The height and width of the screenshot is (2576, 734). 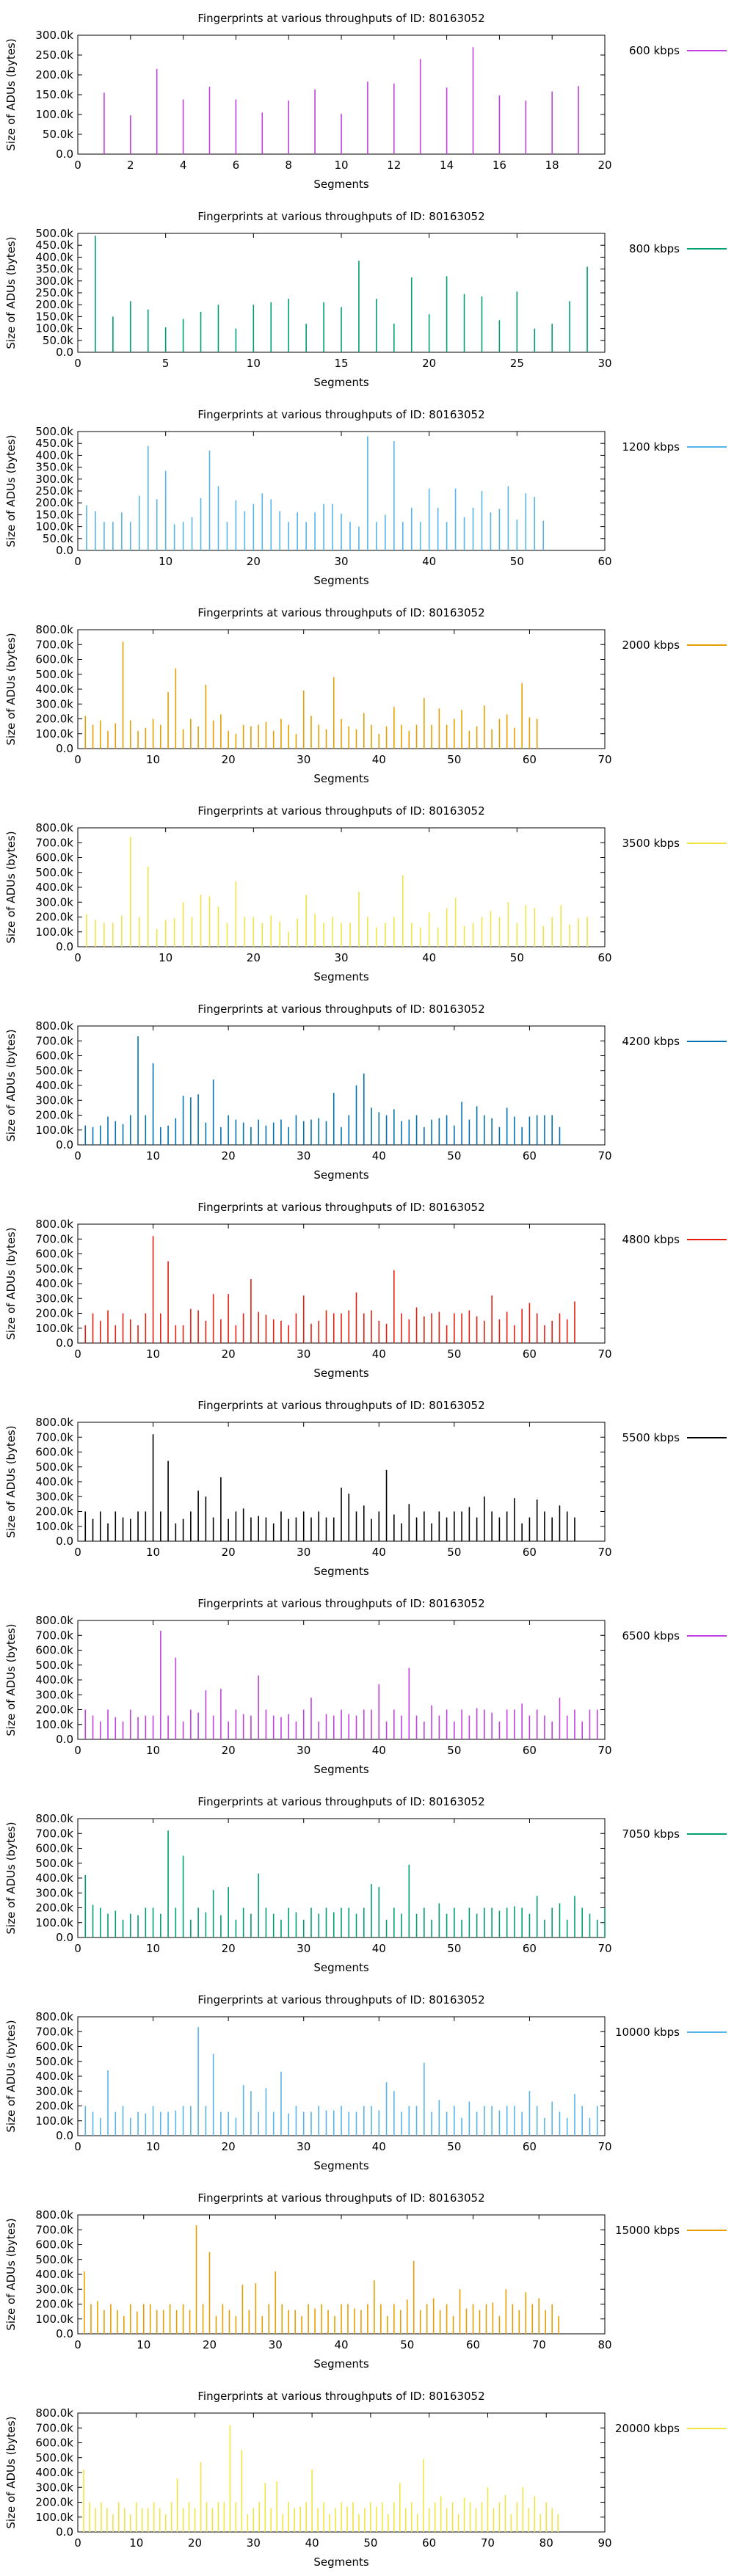 What do you see at coordinates (288, 165) in the screenshot?
I see `x-tick-label: 8` at bounding box center [288, 165].